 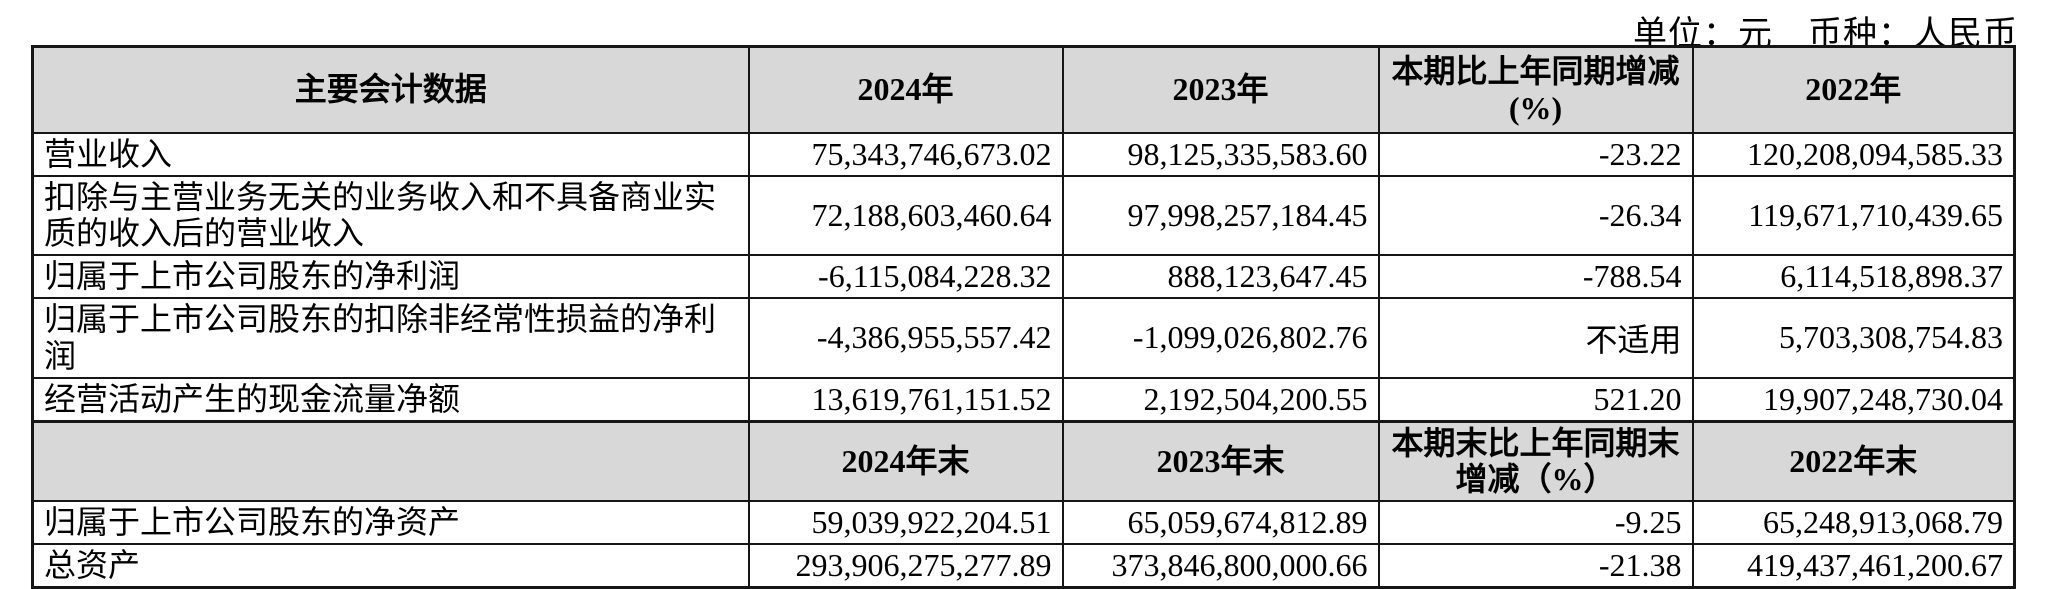 I want to click on row-label: 营业收入, so click(x=390, y=154).